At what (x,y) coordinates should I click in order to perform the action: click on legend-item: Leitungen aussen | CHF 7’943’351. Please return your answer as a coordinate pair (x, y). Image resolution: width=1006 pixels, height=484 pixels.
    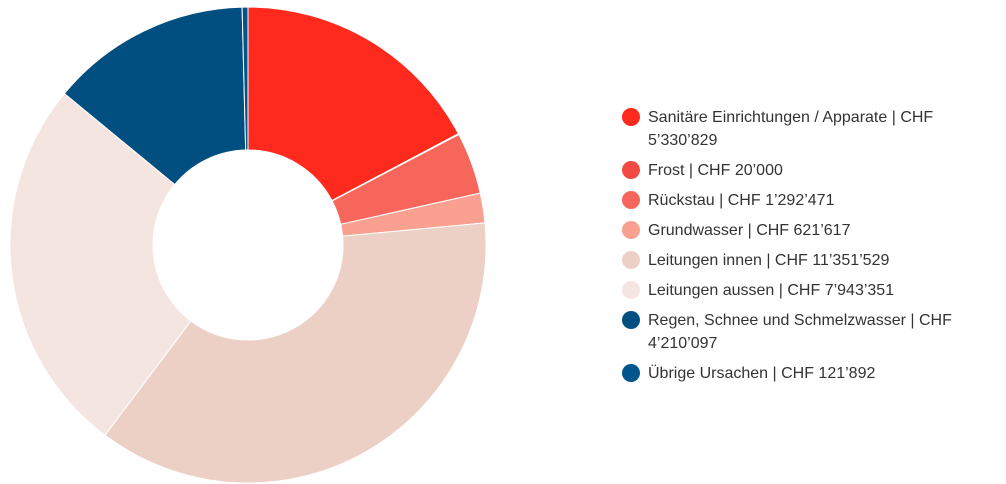
    Looking at the image, I should click on (812, 290).